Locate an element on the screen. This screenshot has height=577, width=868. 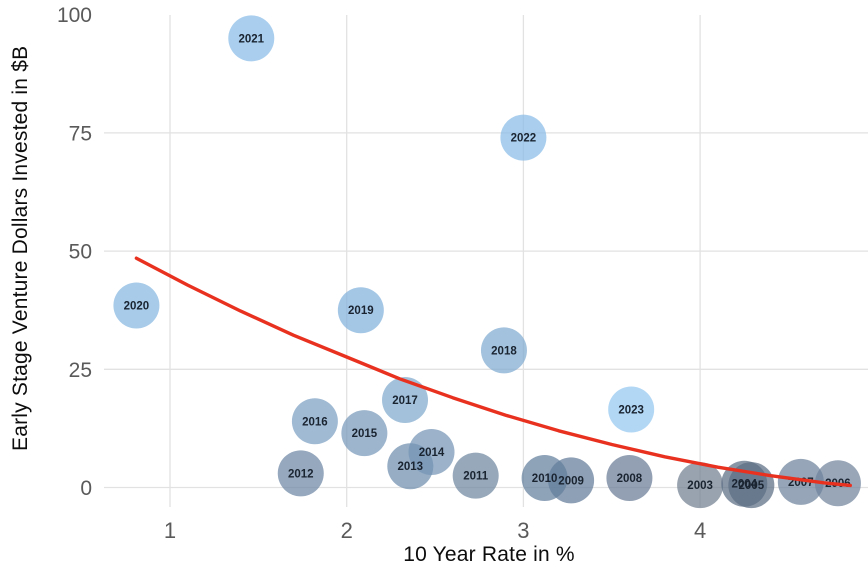
bubble-year-label: 2008 is located at coordinates (630, 479).